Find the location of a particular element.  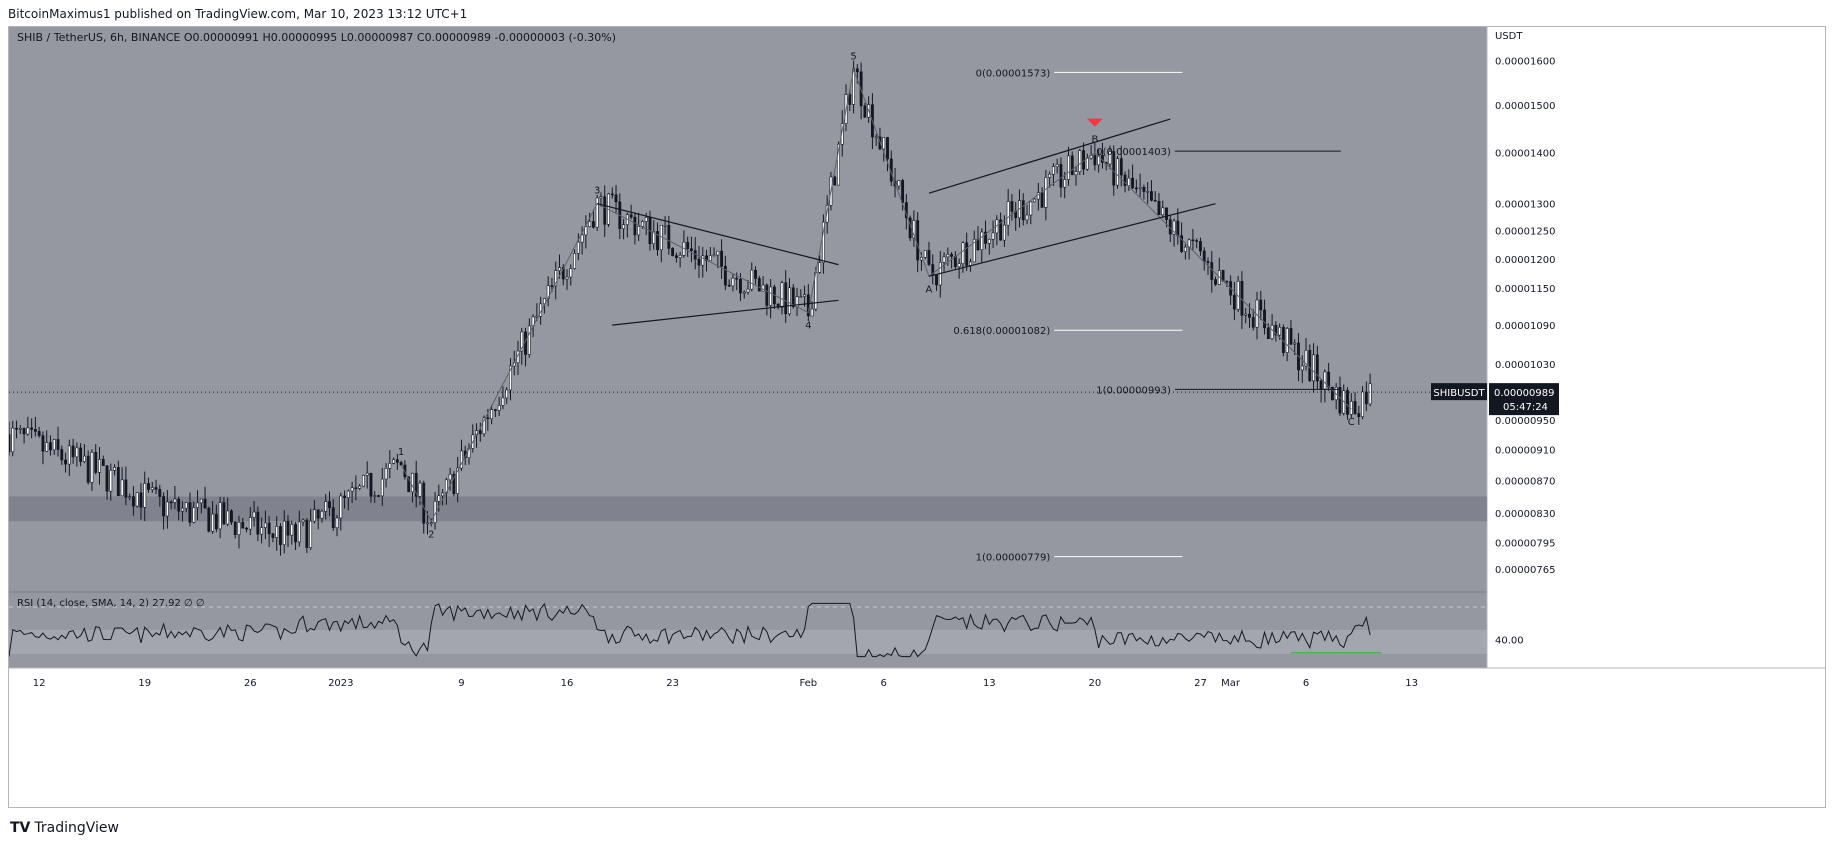

tradingview-logo: TV TradingView is located at coordinates (64, 828).